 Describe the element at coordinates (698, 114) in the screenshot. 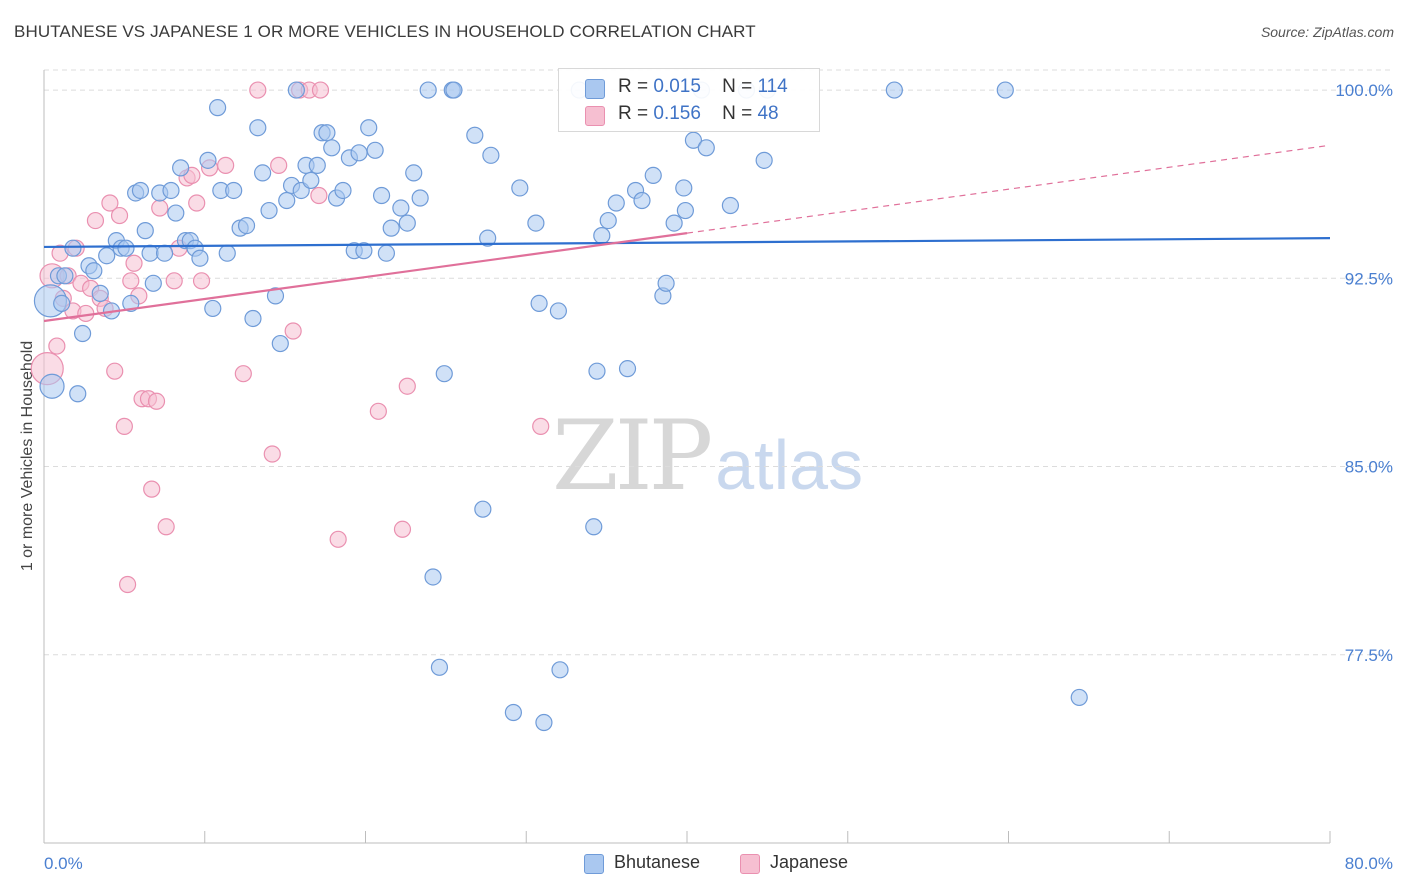

I see `legend-stats-japanese: R = 0.156 N = 48` at that location.